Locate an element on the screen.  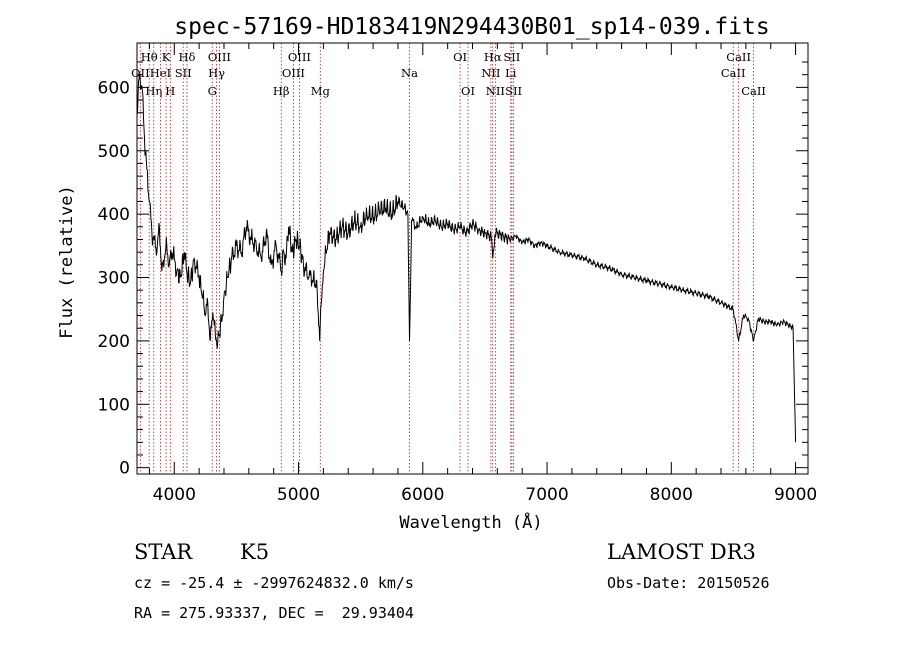
y-axis-label: Flux (relative) is located at coordinates (67, 262).